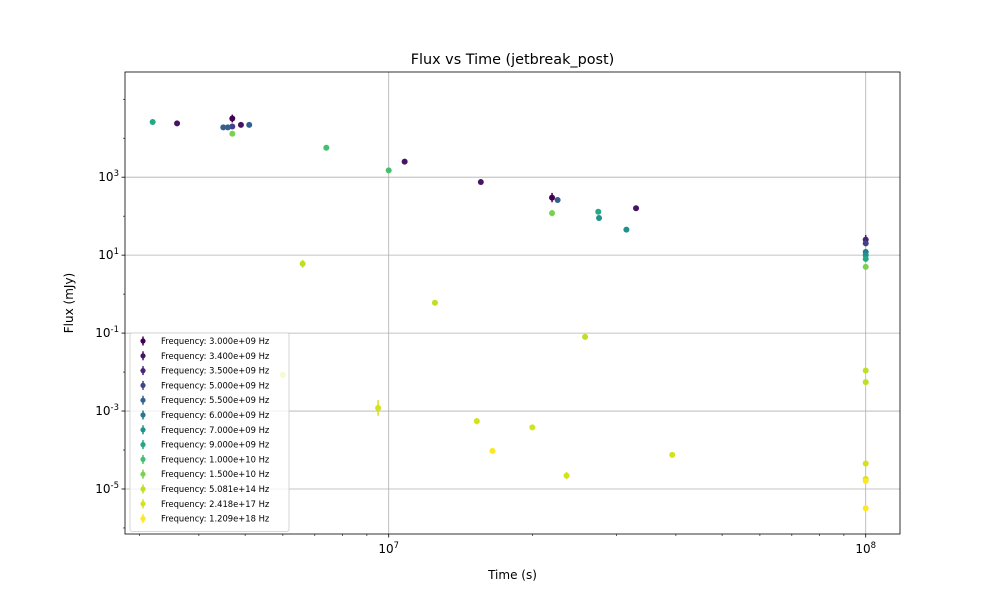 The image size is (1000, 600). What do you see at coordinates (215, 519) in the screenshot?
I see `legend-label: Frequency: 1.209e+18 Hz` at bounding box center [215, 519].